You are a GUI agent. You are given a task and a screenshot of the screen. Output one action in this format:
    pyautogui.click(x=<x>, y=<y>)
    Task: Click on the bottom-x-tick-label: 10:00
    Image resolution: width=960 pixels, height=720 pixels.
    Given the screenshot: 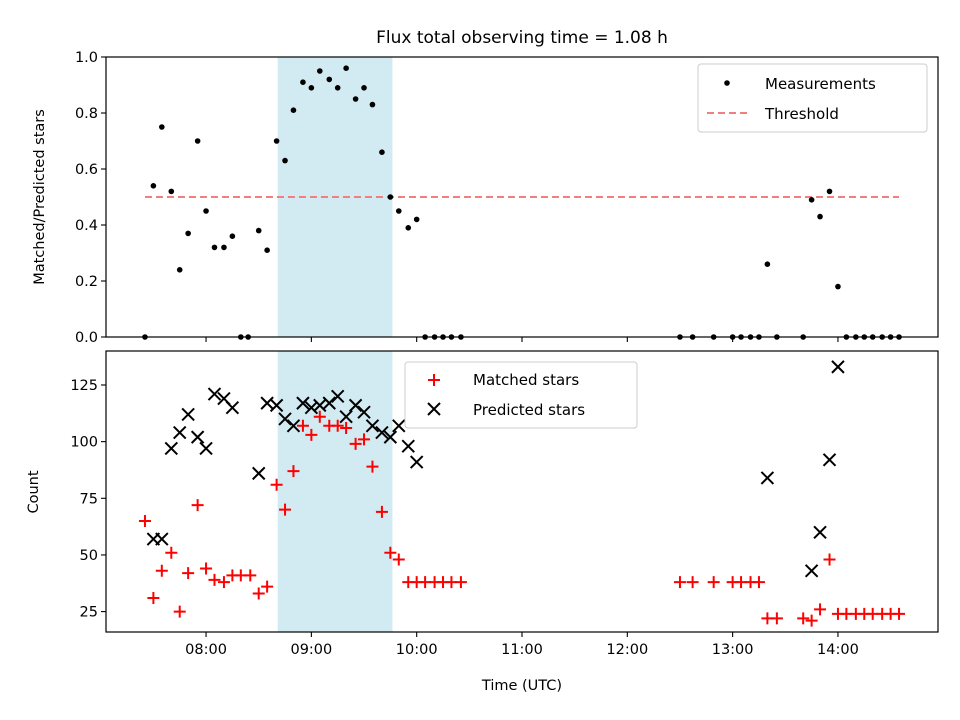 What is the action you would take?
    pyautogui.click(x=417, y=650)
    